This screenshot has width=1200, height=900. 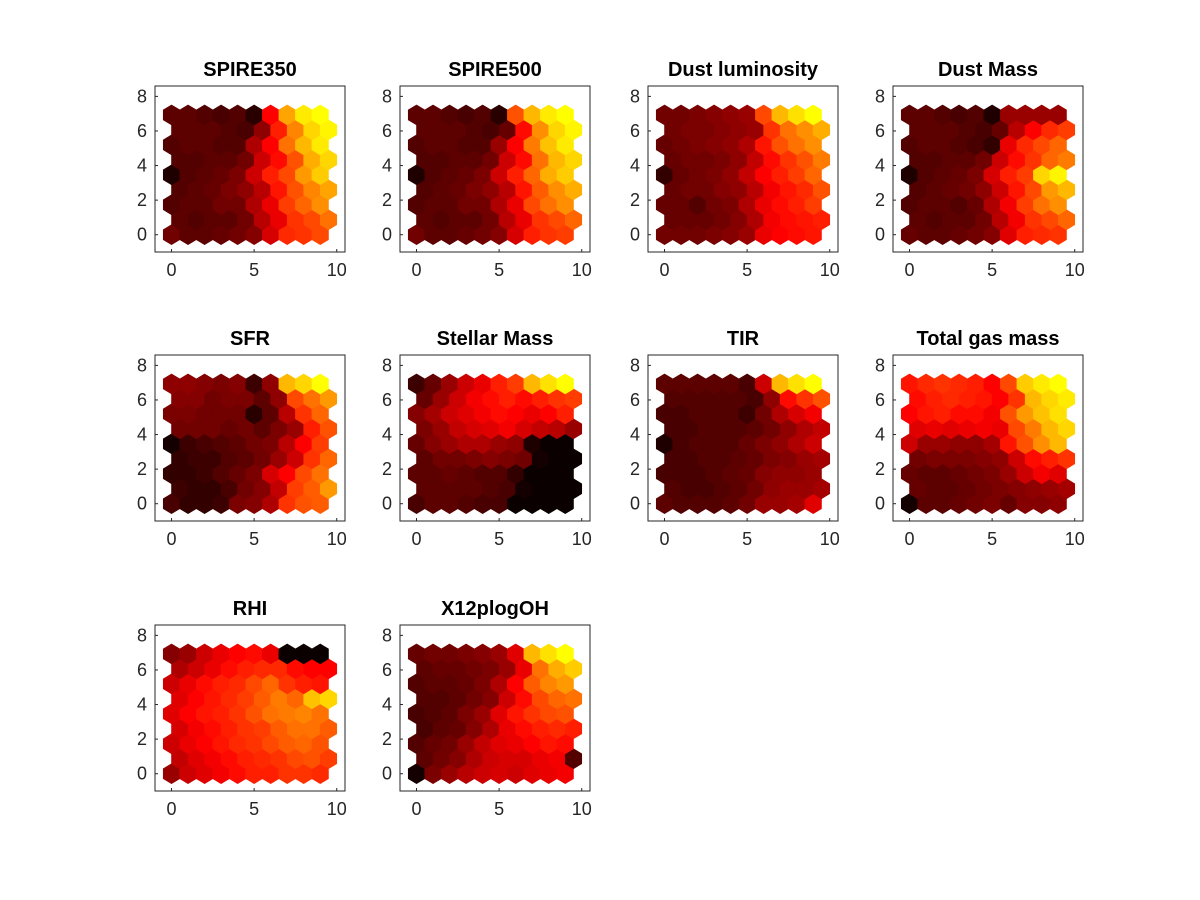 I want to click on panel-title: Stellar Mass, so click(x=495, y=339).